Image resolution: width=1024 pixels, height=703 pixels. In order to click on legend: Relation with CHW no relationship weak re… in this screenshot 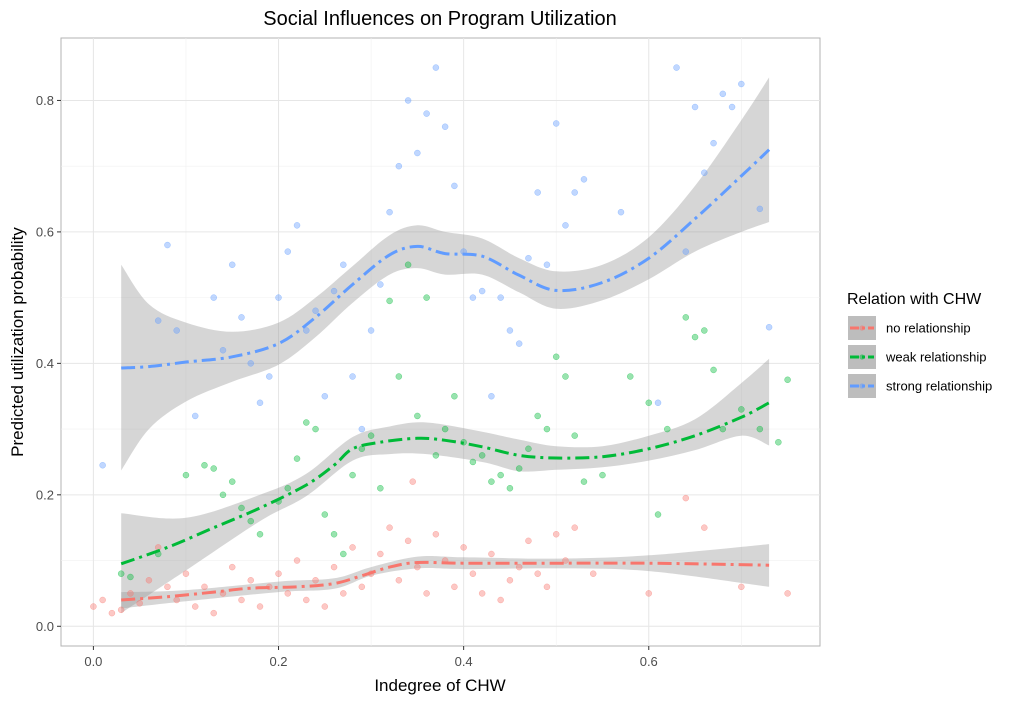, I will do `click(919, 344)`.